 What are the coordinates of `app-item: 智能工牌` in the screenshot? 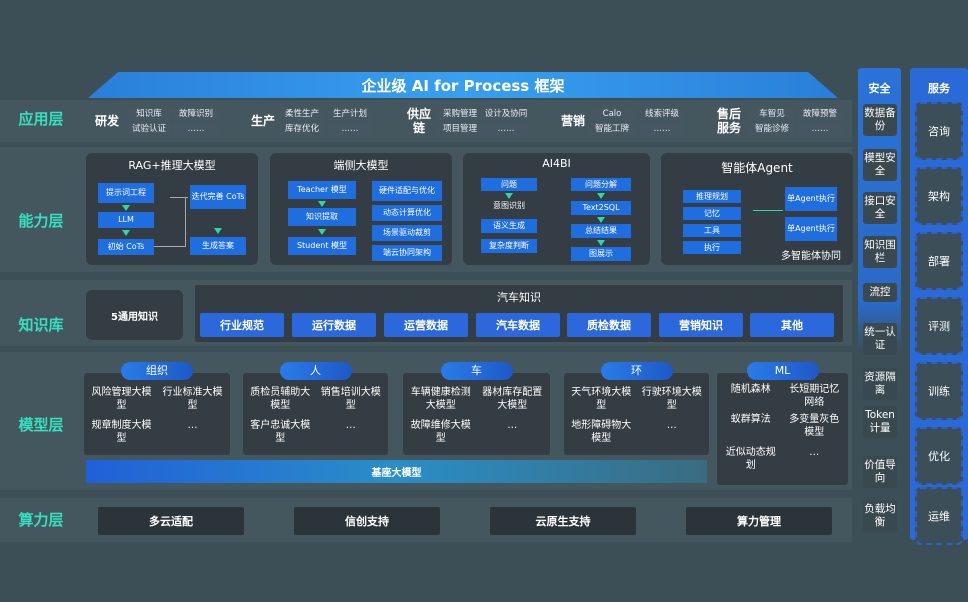 It's located at (612, 129).